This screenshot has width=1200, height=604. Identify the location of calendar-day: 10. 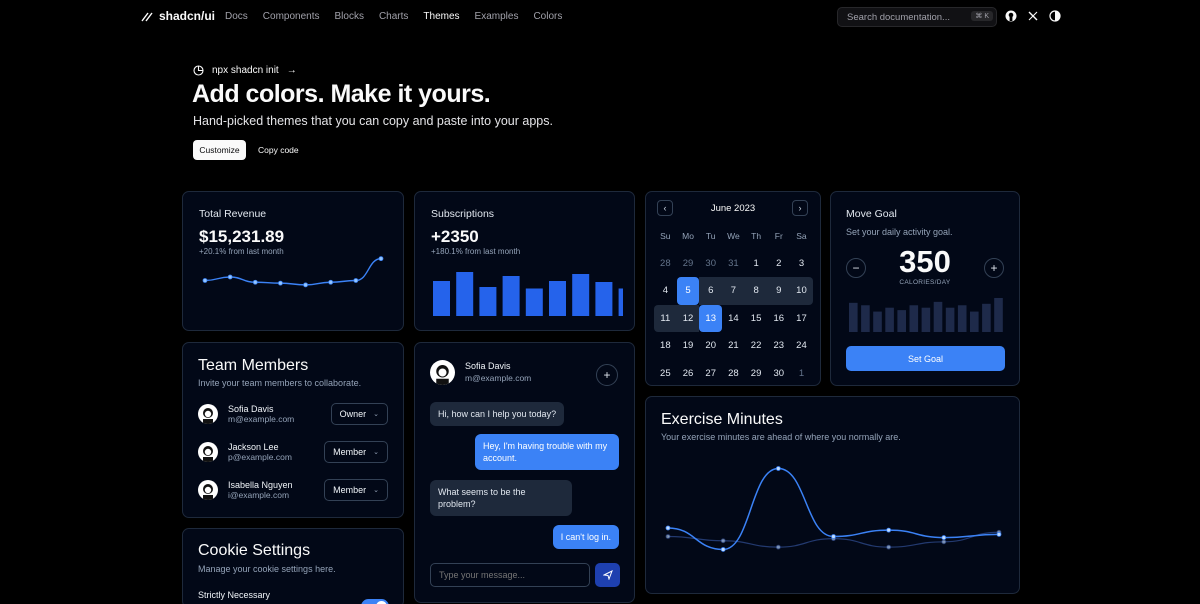
(801, 291).